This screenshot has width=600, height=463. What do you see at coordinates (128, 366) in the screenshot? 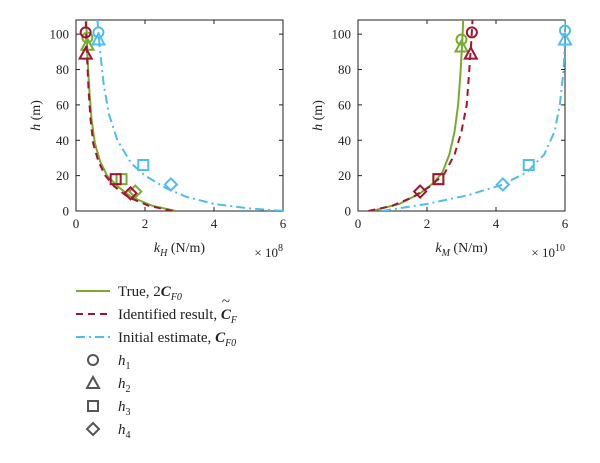
I see `legend-label-sub: 1` at bounding box center [128, 366].